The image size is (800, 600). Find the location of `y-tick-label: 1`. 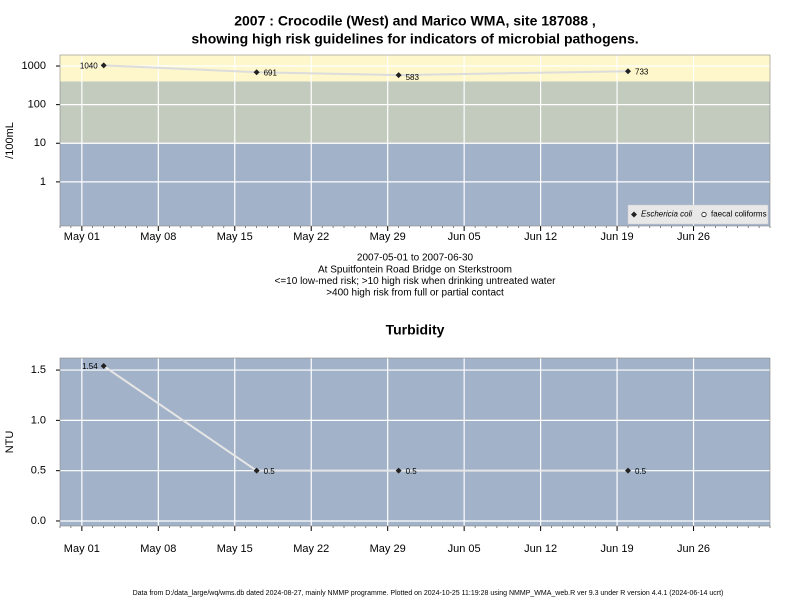

y-tick-label: 1 is located at coordinates (43, 182).